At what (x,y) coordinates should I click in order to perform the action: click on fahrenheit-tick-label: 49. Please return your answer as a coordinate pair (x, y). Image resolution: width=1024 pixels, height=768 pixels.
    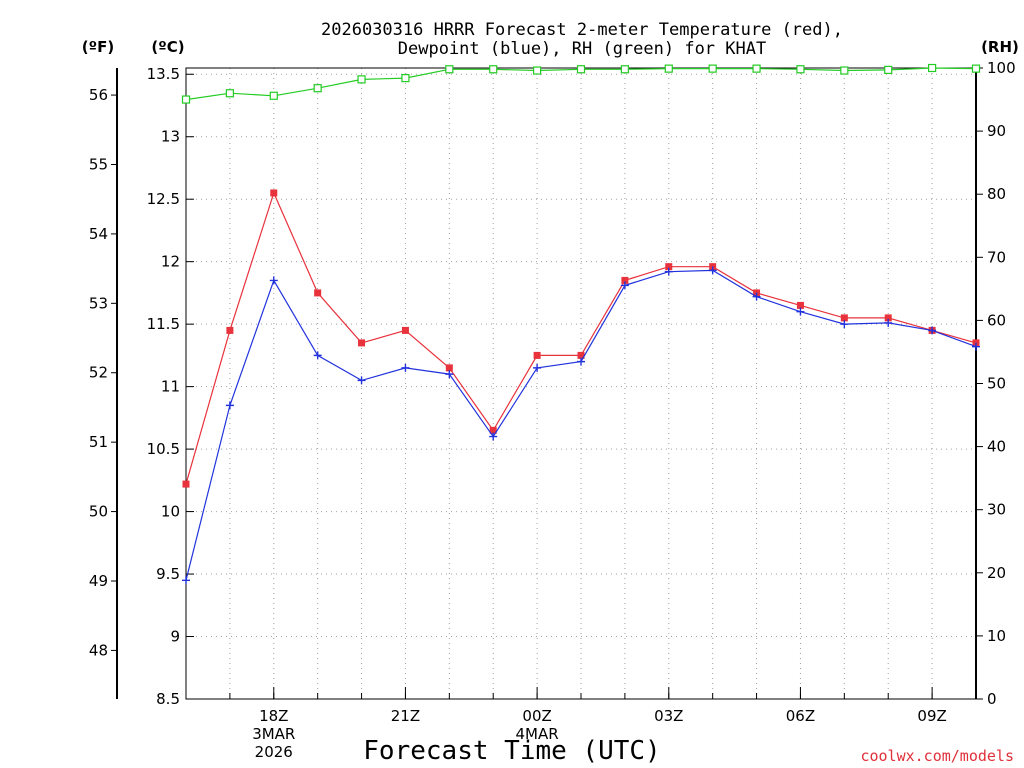
    Looking at the image, I should click on (98, 581).